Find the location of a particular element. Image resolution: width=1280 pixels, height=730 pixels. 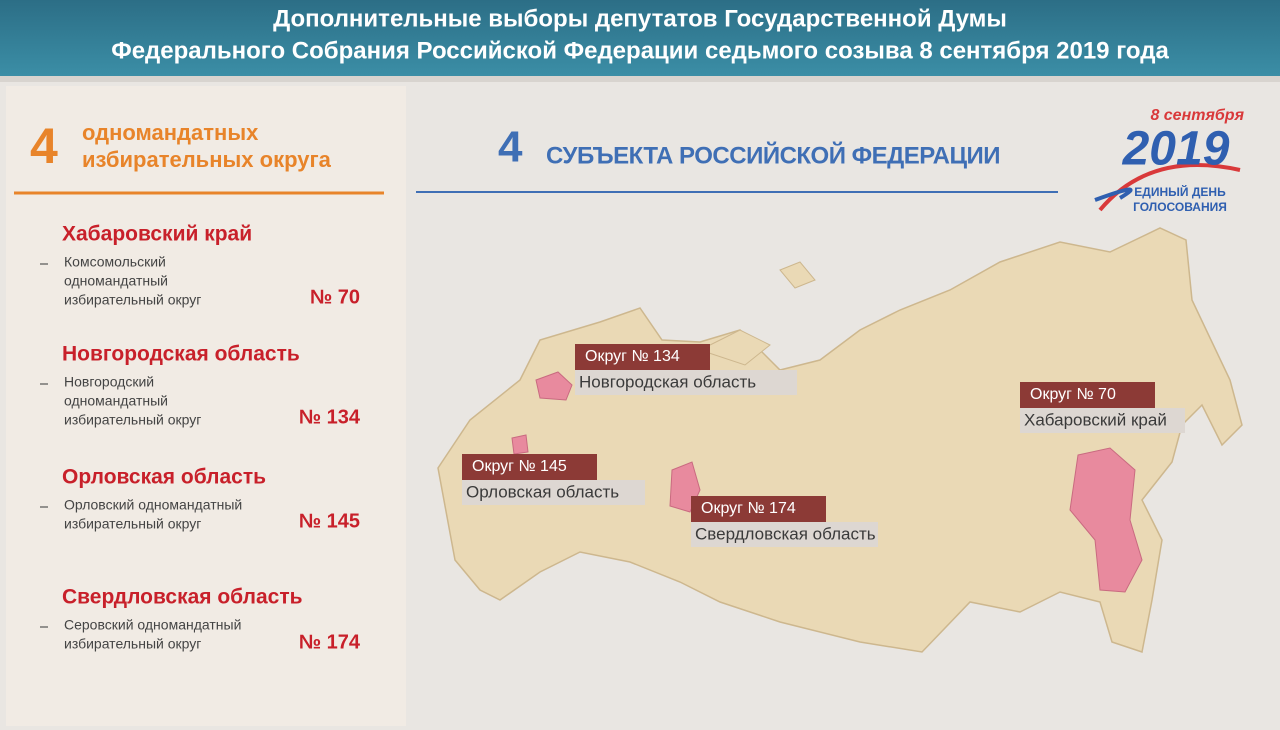

map-count: 4 is located at coordinates (510, 147).